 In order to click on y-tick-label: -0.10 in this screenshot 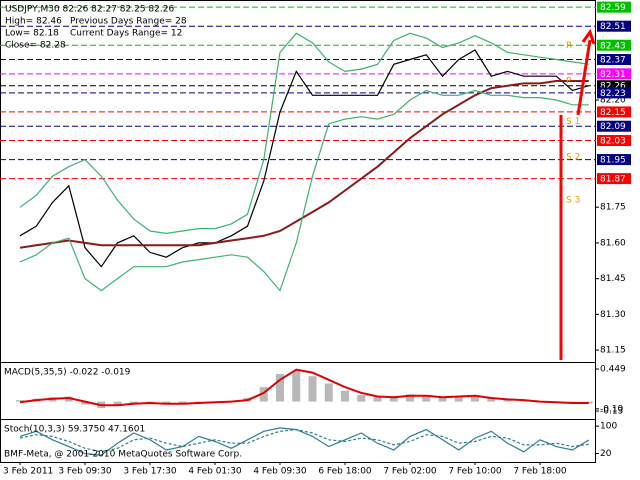, I will do `click(612, 409)`.